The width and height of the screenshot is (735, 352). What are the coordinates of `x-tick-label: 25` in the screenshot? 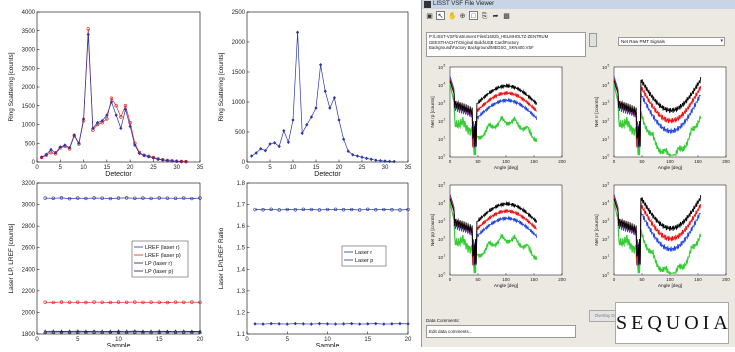 It's located at (153, 168).